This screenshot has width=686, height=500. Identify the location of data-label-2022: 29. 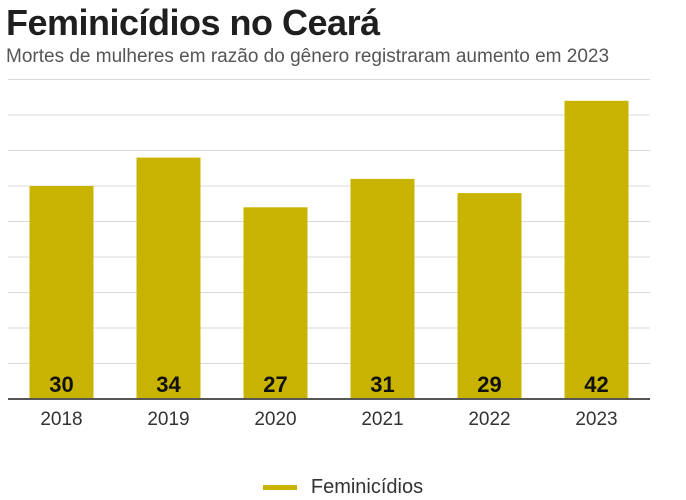
(489, 384).